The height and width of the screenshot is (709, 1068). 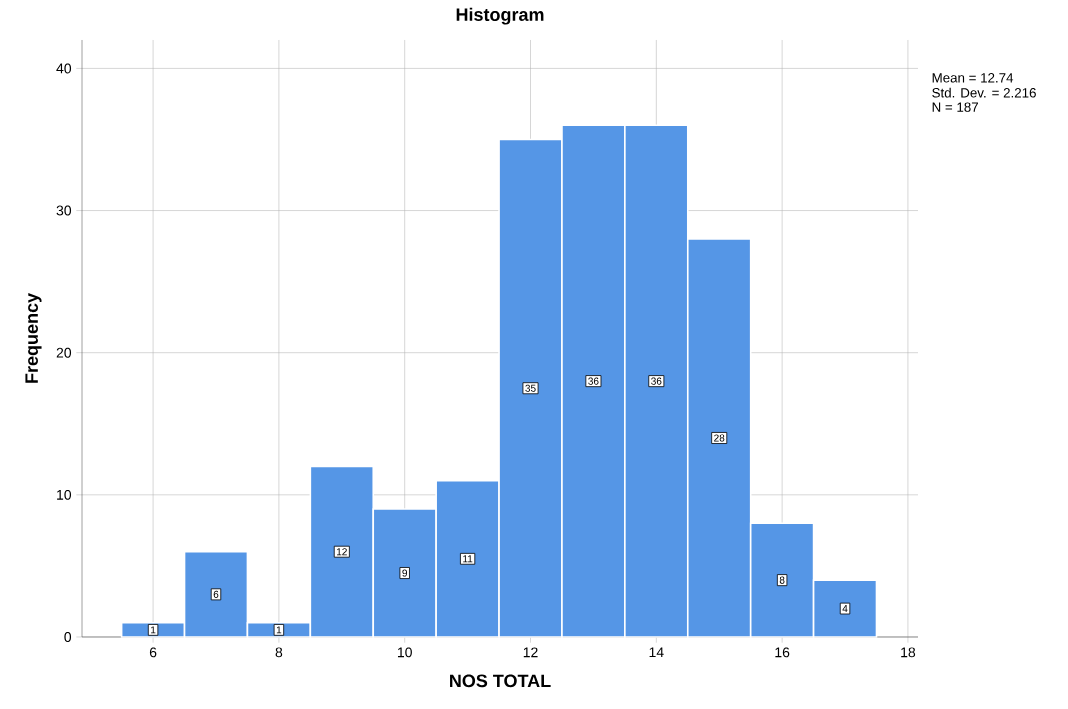 I want to click on x-tick-label: 14, so click(x=656, y=652).